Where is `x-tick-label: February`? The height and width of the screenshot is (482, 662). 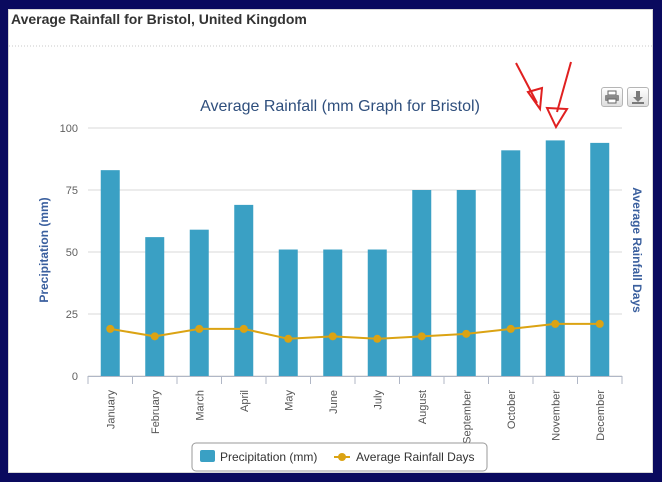
x-tick-label: February is located at coordinates (156, 412).